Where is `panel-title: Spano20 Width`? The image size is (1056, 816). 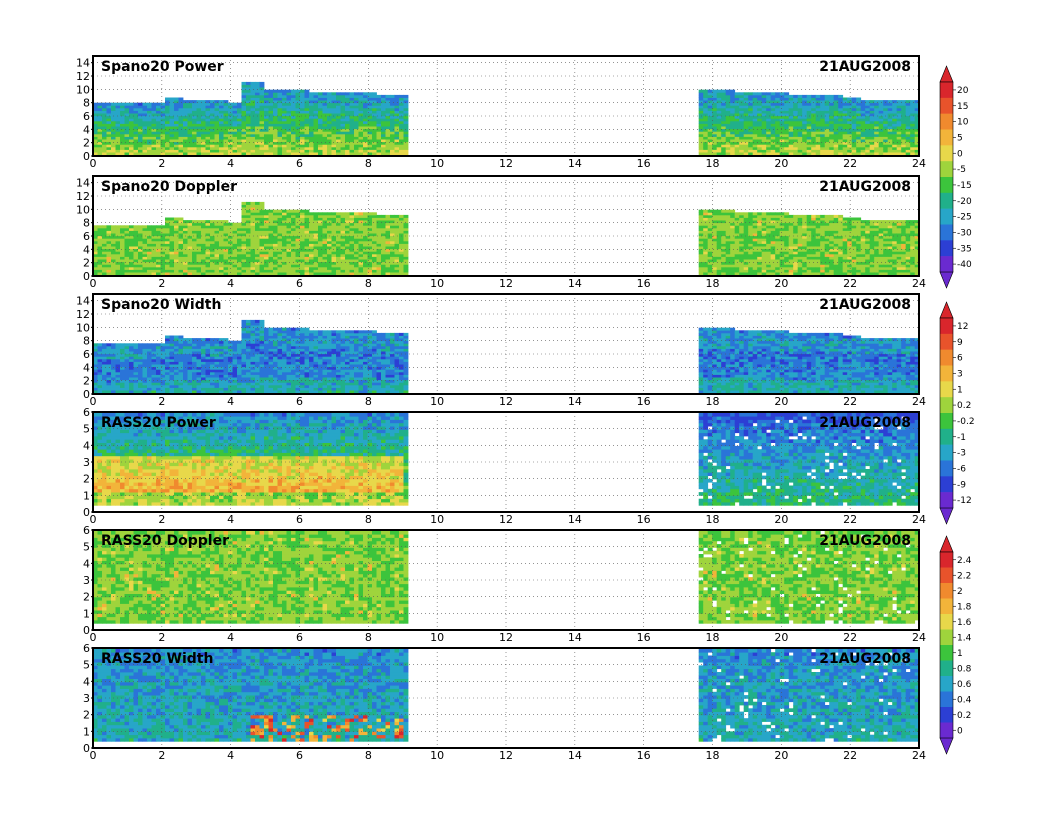 panel-title: Spano20 Width is located at coordinates (161, 305).